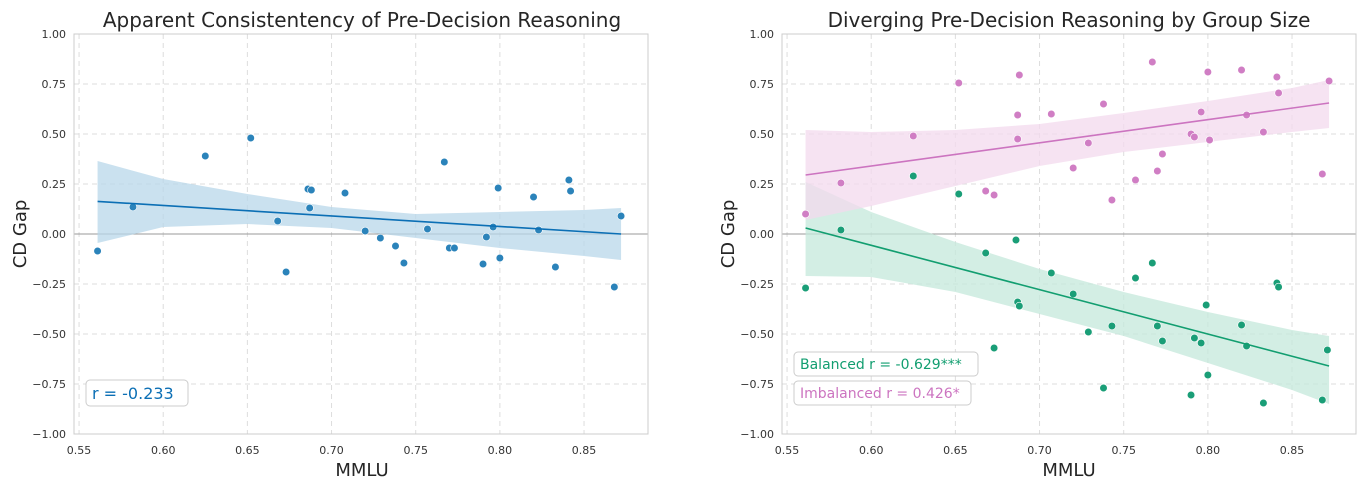  What do you see at coordinates (54, 84) in the screenshot?
I see `y-tick-label: 0.75` at bounding box center [54, 84].